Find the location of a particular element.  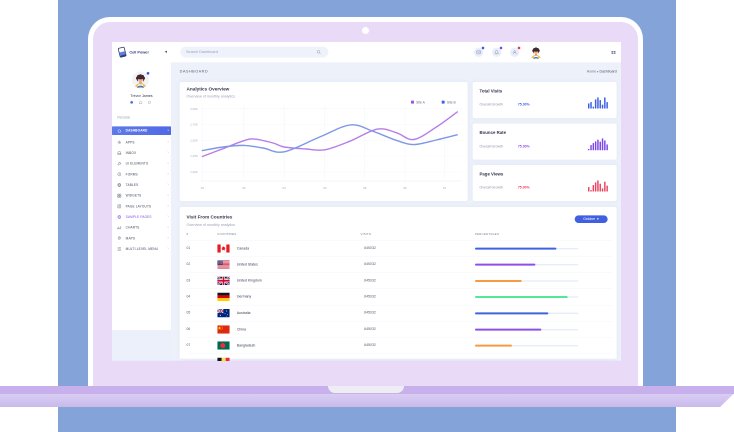

svg-text: 01 is located at coordinates (202, 188).